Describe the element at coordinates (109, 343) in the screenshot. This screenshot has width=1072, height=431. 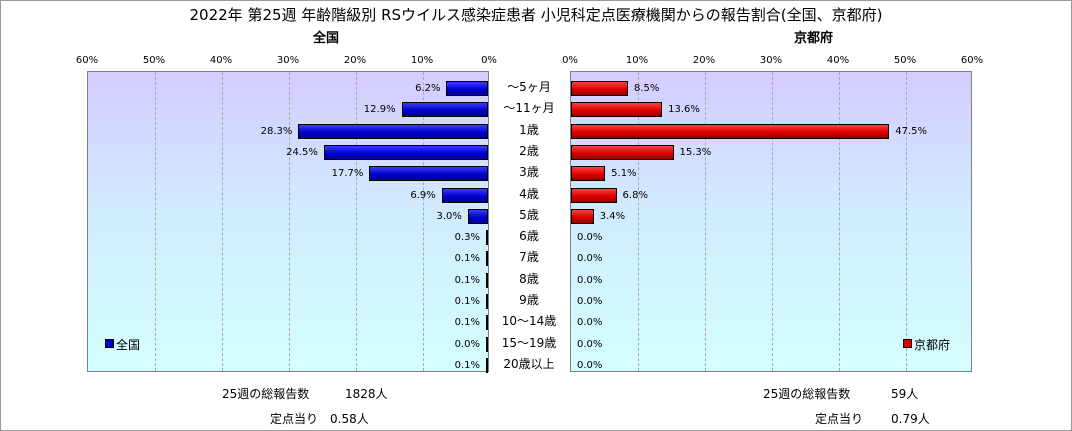
I see `national-legend-swatch` at that location.